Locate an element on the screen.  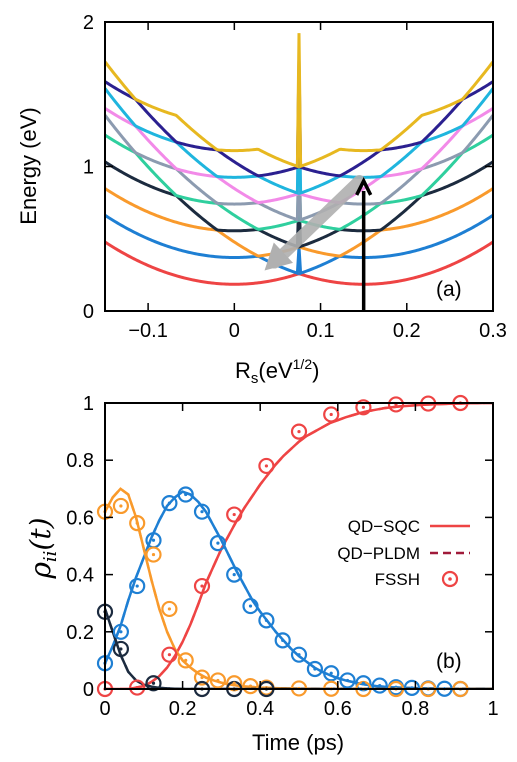
legend-label-1: QD−PLDM is located at coordinates (378, 553).